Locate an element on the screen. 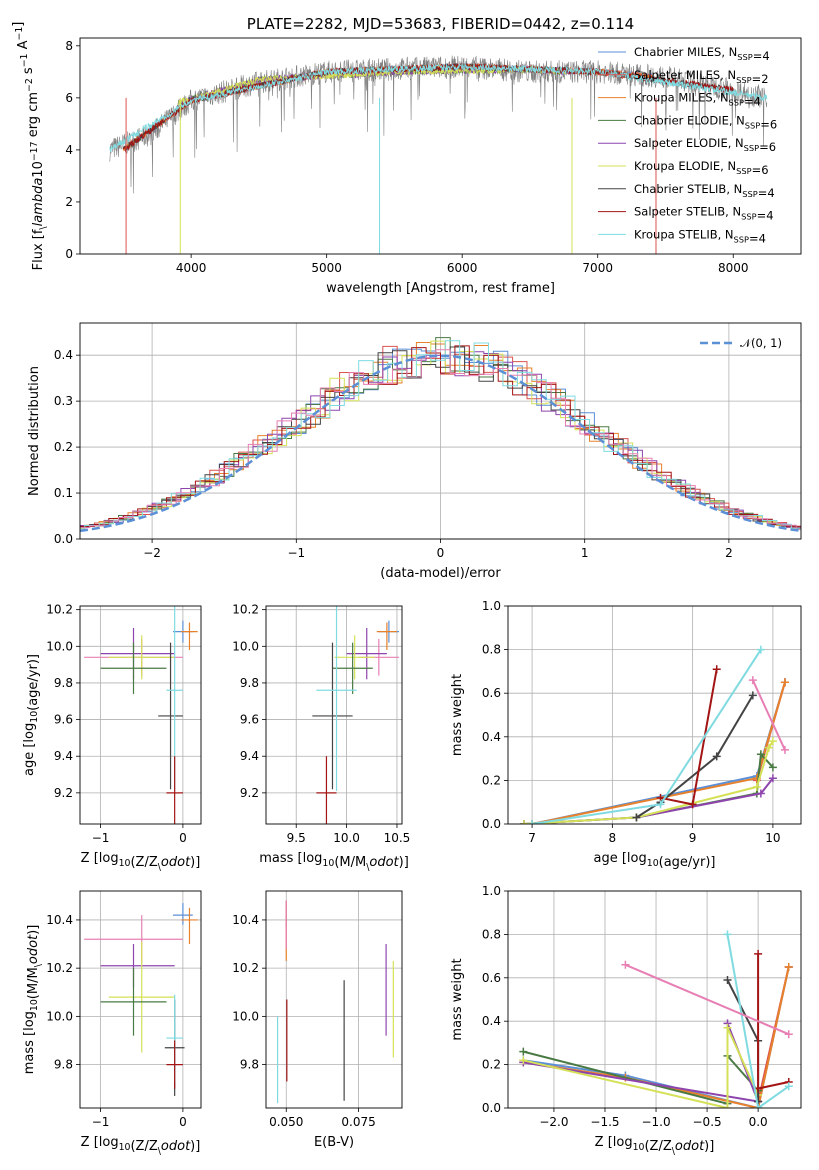  x-axis-label: wavelength [Angstrom, rest frame] is located at coordinates (440, 288).